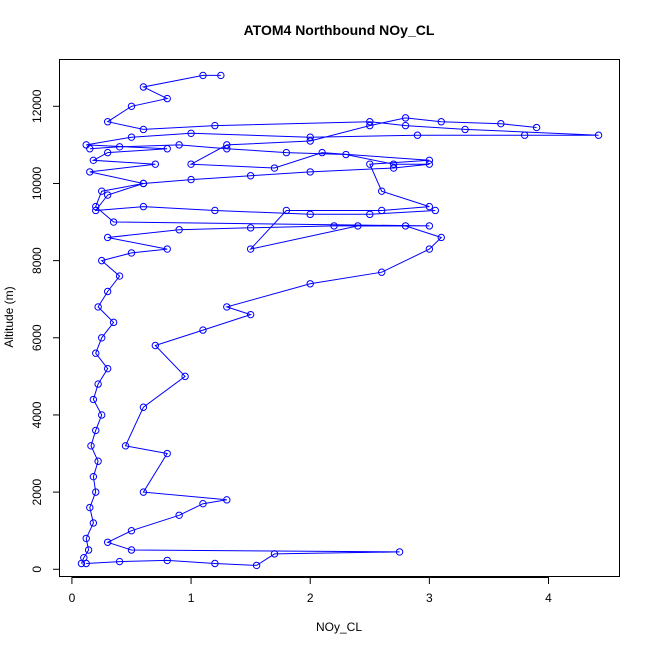  Describe the element at coordinates (339, 627) in the screenshot. I see `x-axis-label: NOy_CL` at that location.